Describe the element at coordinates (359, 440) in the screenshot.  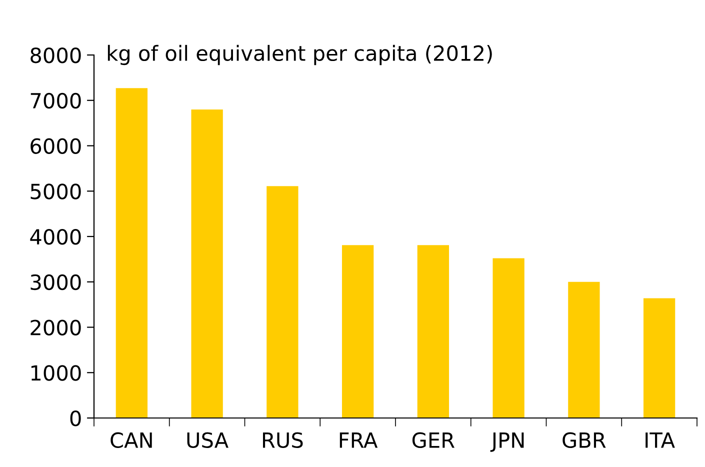
I see `x-tick-label: FRA` at that location.